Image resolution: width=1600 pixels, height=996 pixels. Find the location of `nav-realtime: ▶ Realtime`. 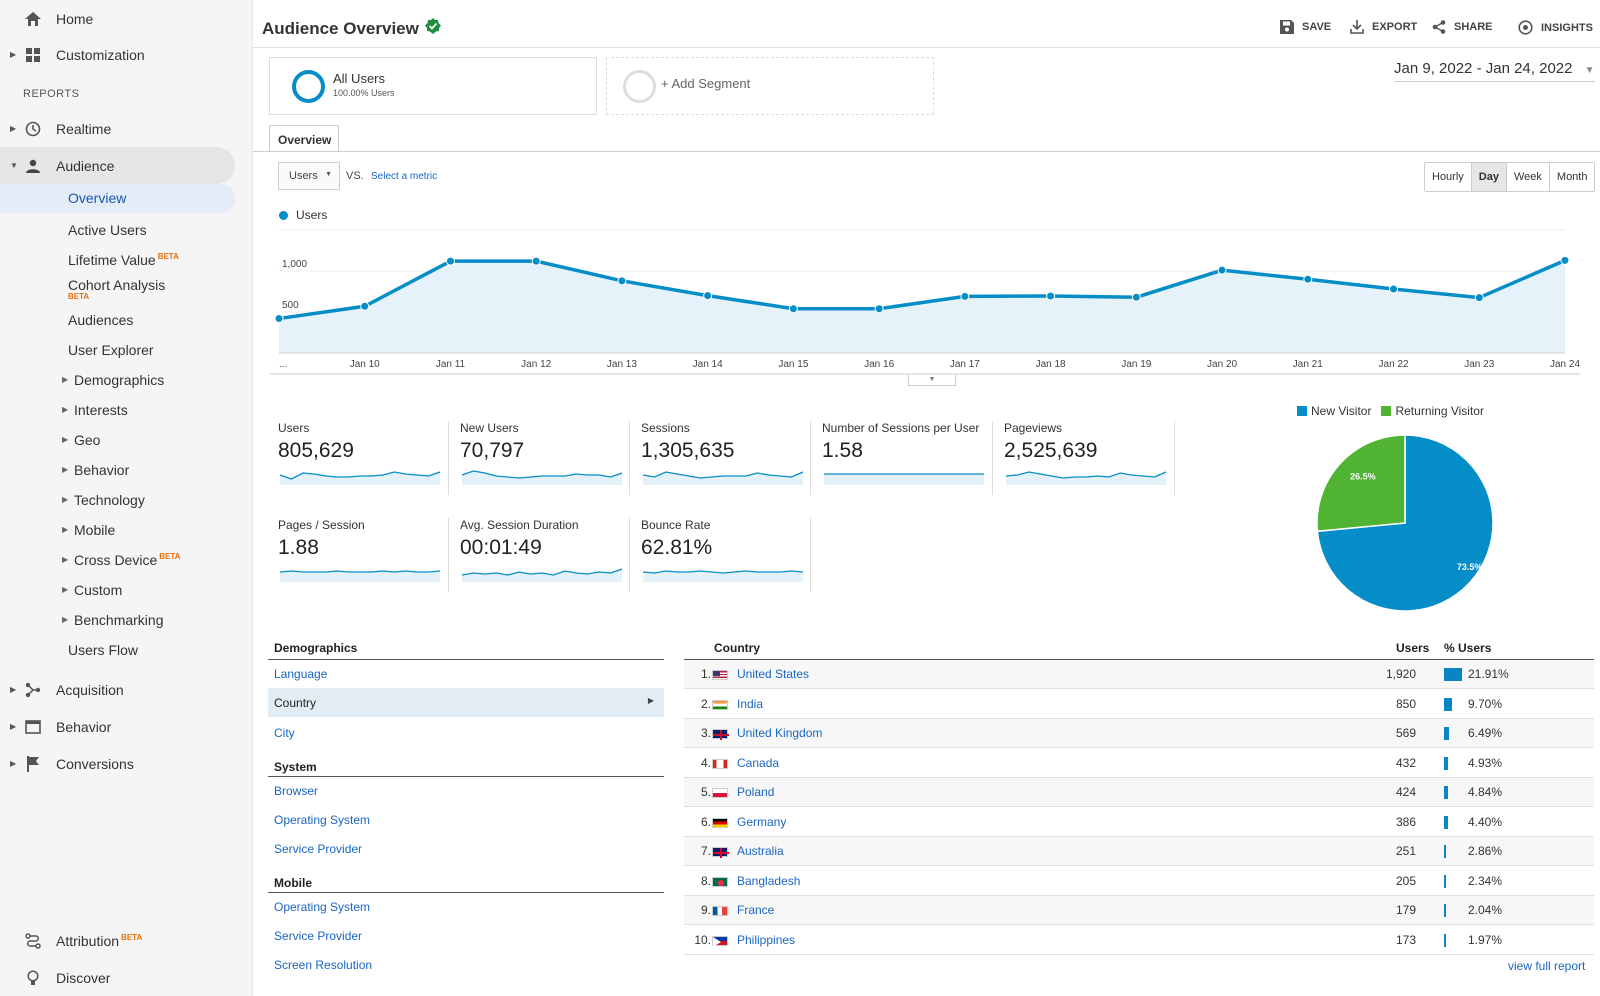

nav-realtime: ▶ Realtime is located at coordinates (117, 128).